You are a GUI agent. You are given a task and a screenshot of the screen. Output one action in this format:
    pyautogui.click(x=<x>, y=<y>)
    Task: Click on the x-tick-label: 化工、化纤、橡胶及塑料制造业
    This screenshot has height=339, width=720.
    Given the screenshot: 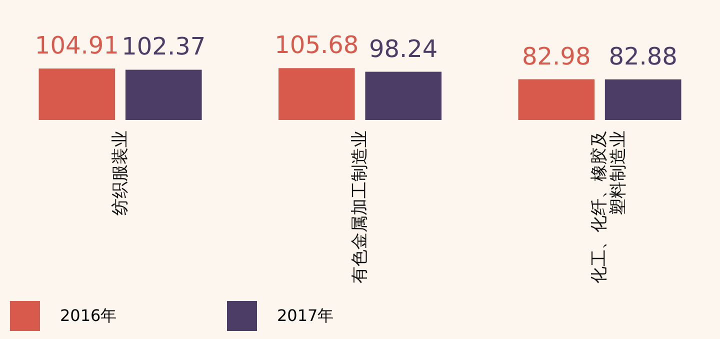 What is the action you would take?
    pyautogui.click(x=609, y=207)
    